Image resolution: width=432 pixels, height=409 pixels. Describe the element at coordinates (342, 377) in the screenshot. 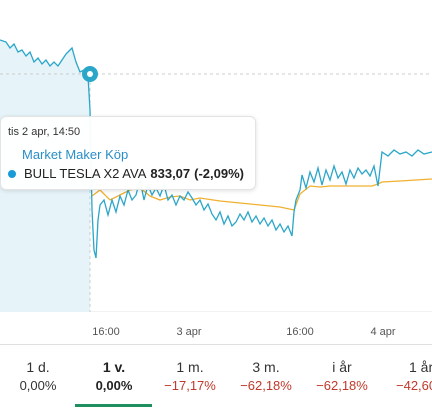

I see `period-ytd: i år −62,18%` at that location.